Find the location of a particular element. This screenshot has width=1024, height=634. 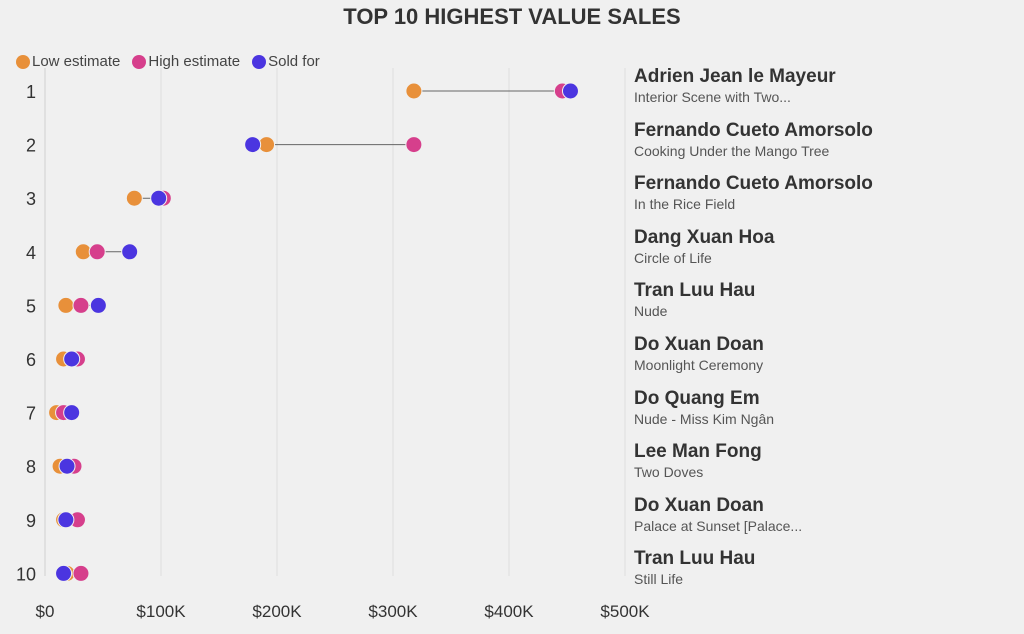

row-label: Dang Xuan Hoa Circle of Life is located at coordinates (704, 246).